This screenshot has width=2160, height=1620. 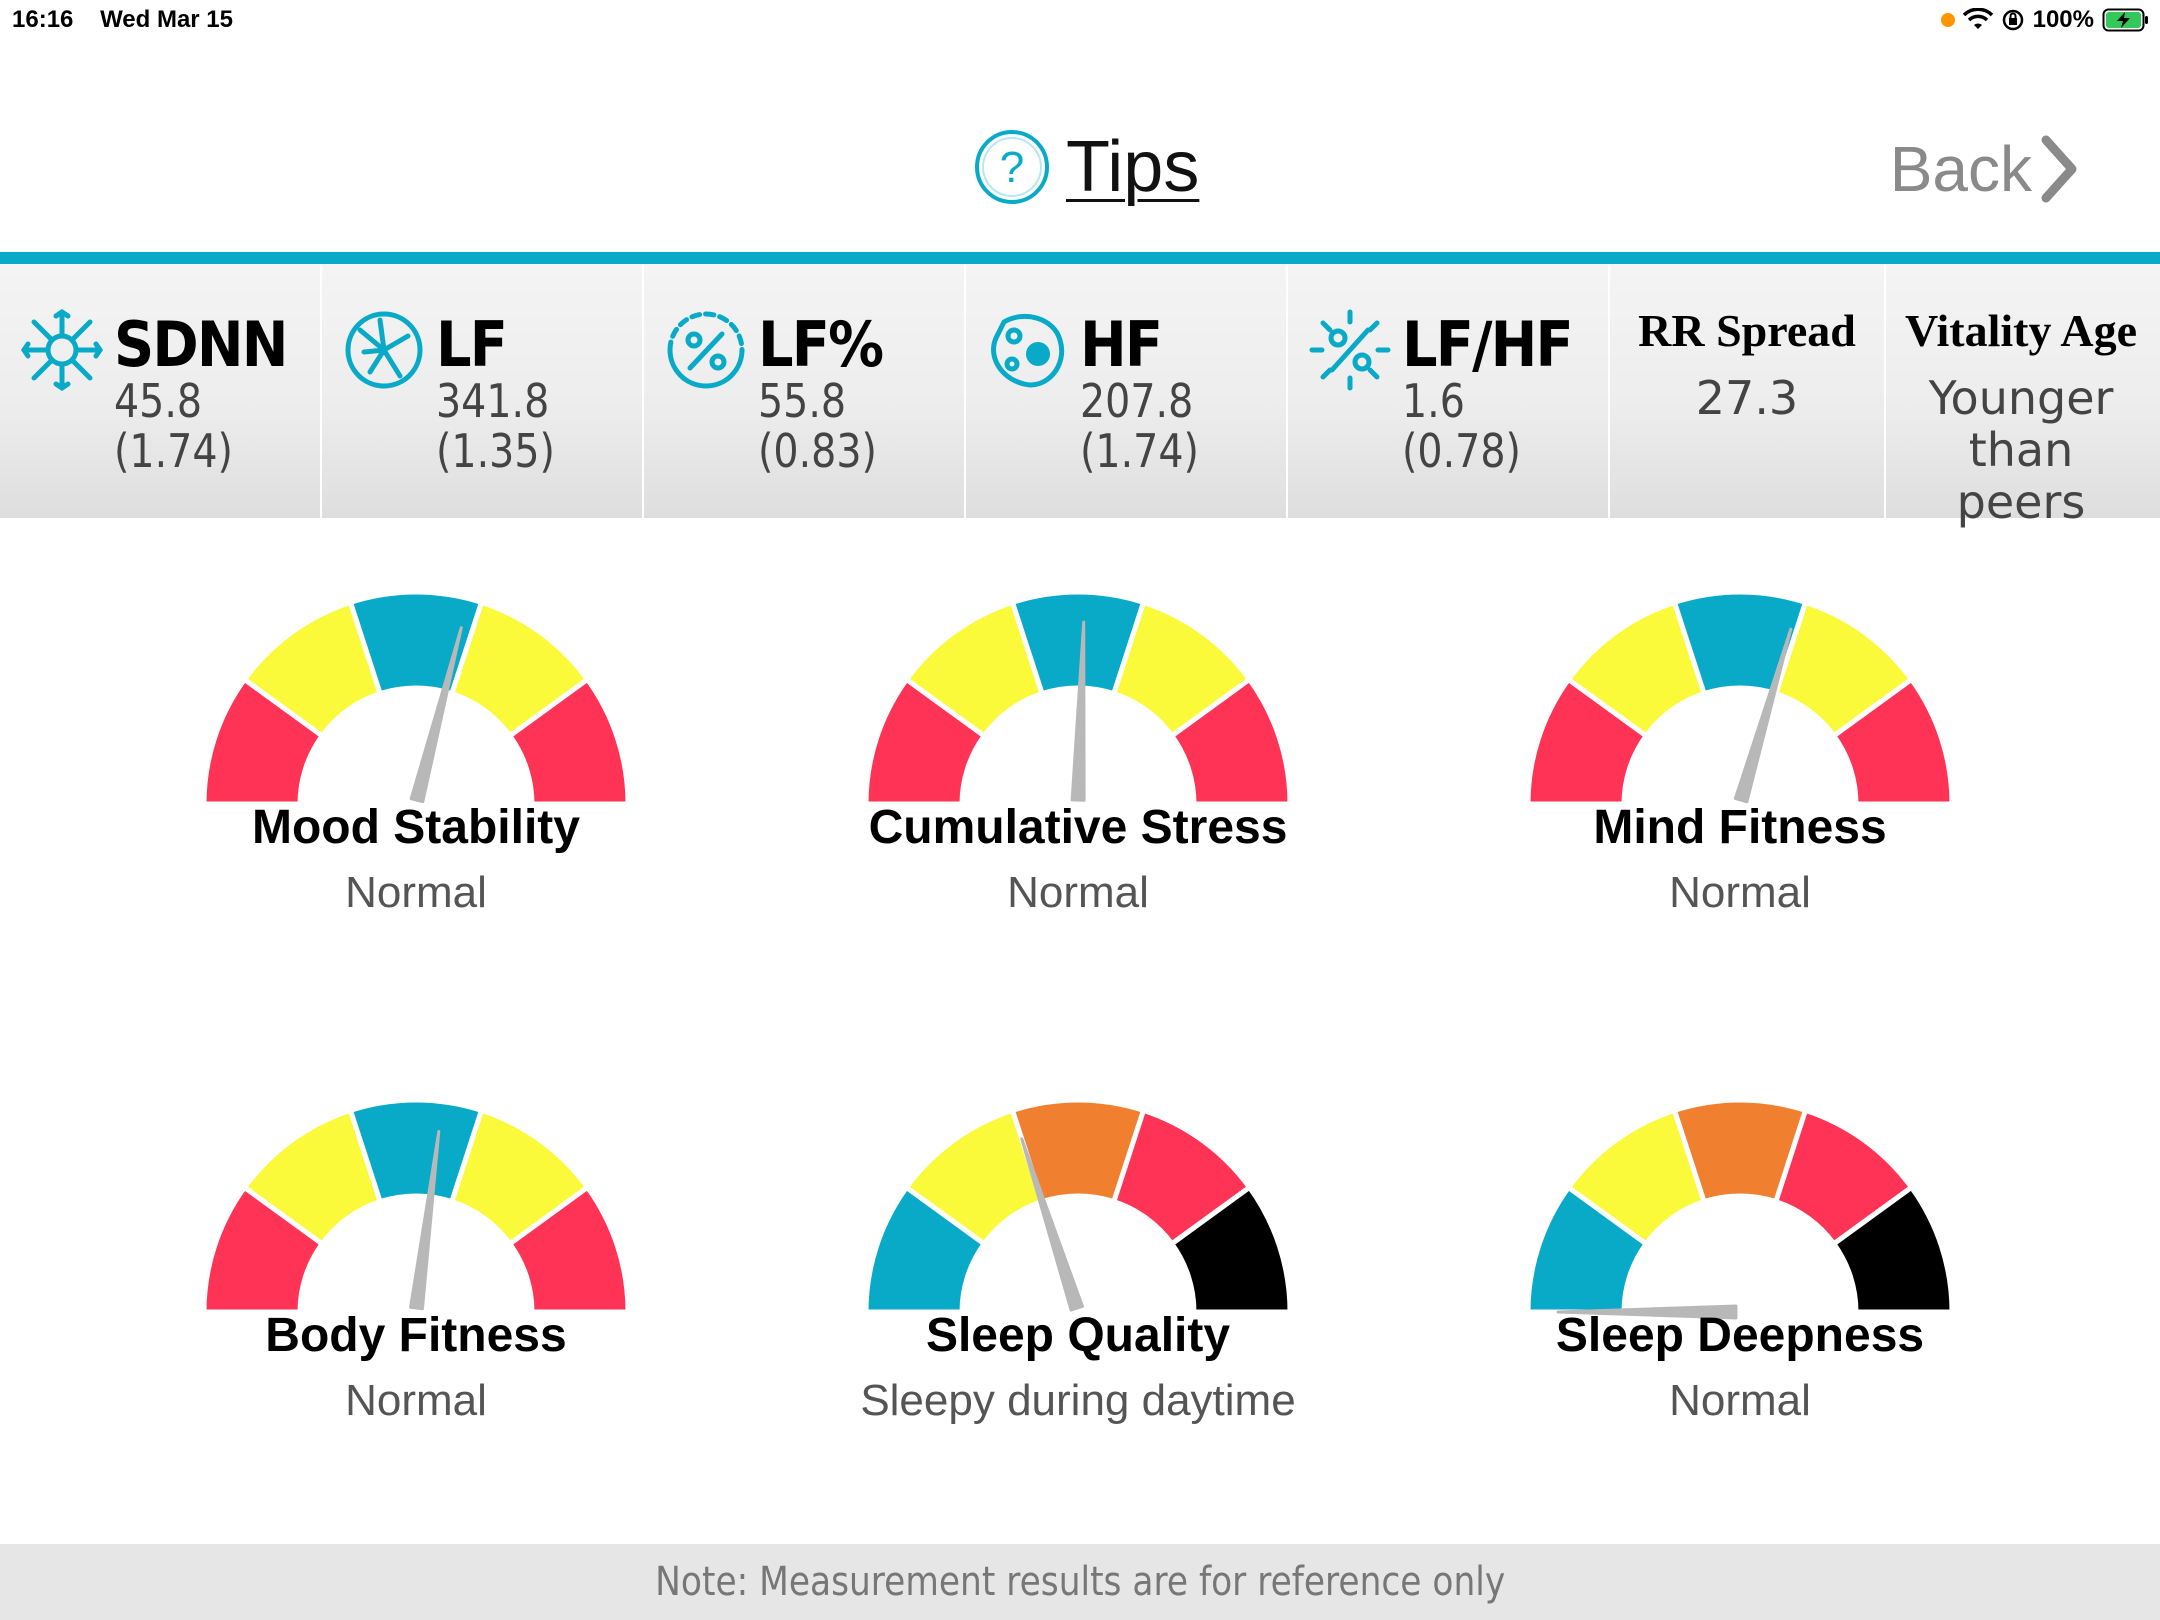 What do you see at coordinates (416, 827) in the screenshot?
I see `gauge-title: Mood Stability` at bounding box center [416, 827].